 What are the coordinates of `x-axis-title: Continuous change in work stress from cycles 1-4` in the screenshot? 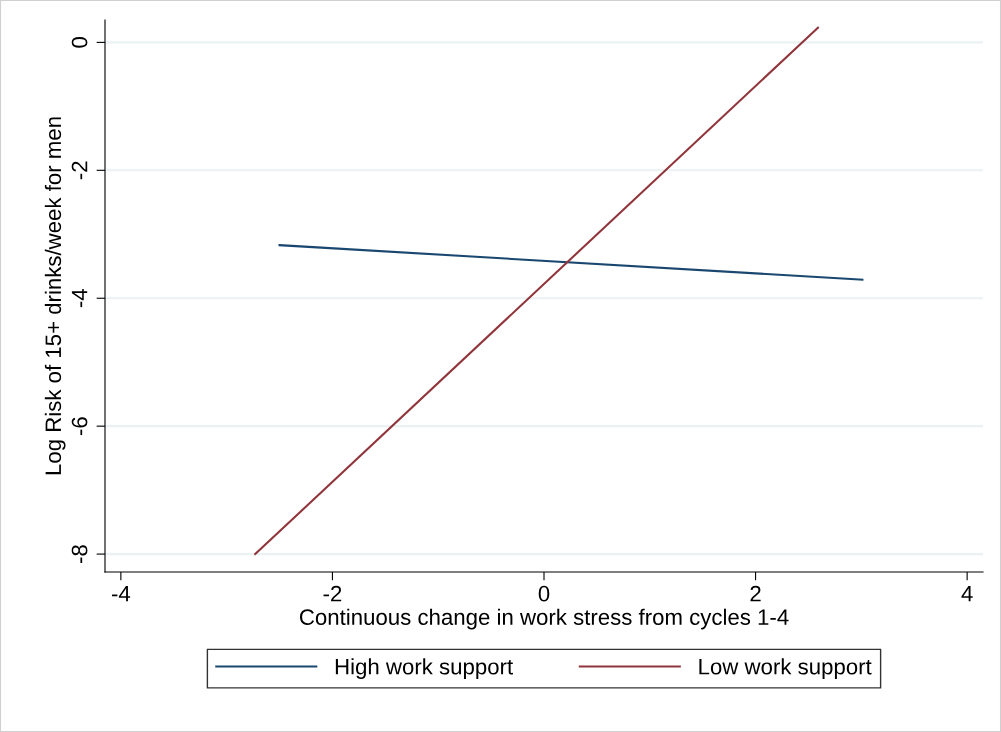 It's located at (544, 619).